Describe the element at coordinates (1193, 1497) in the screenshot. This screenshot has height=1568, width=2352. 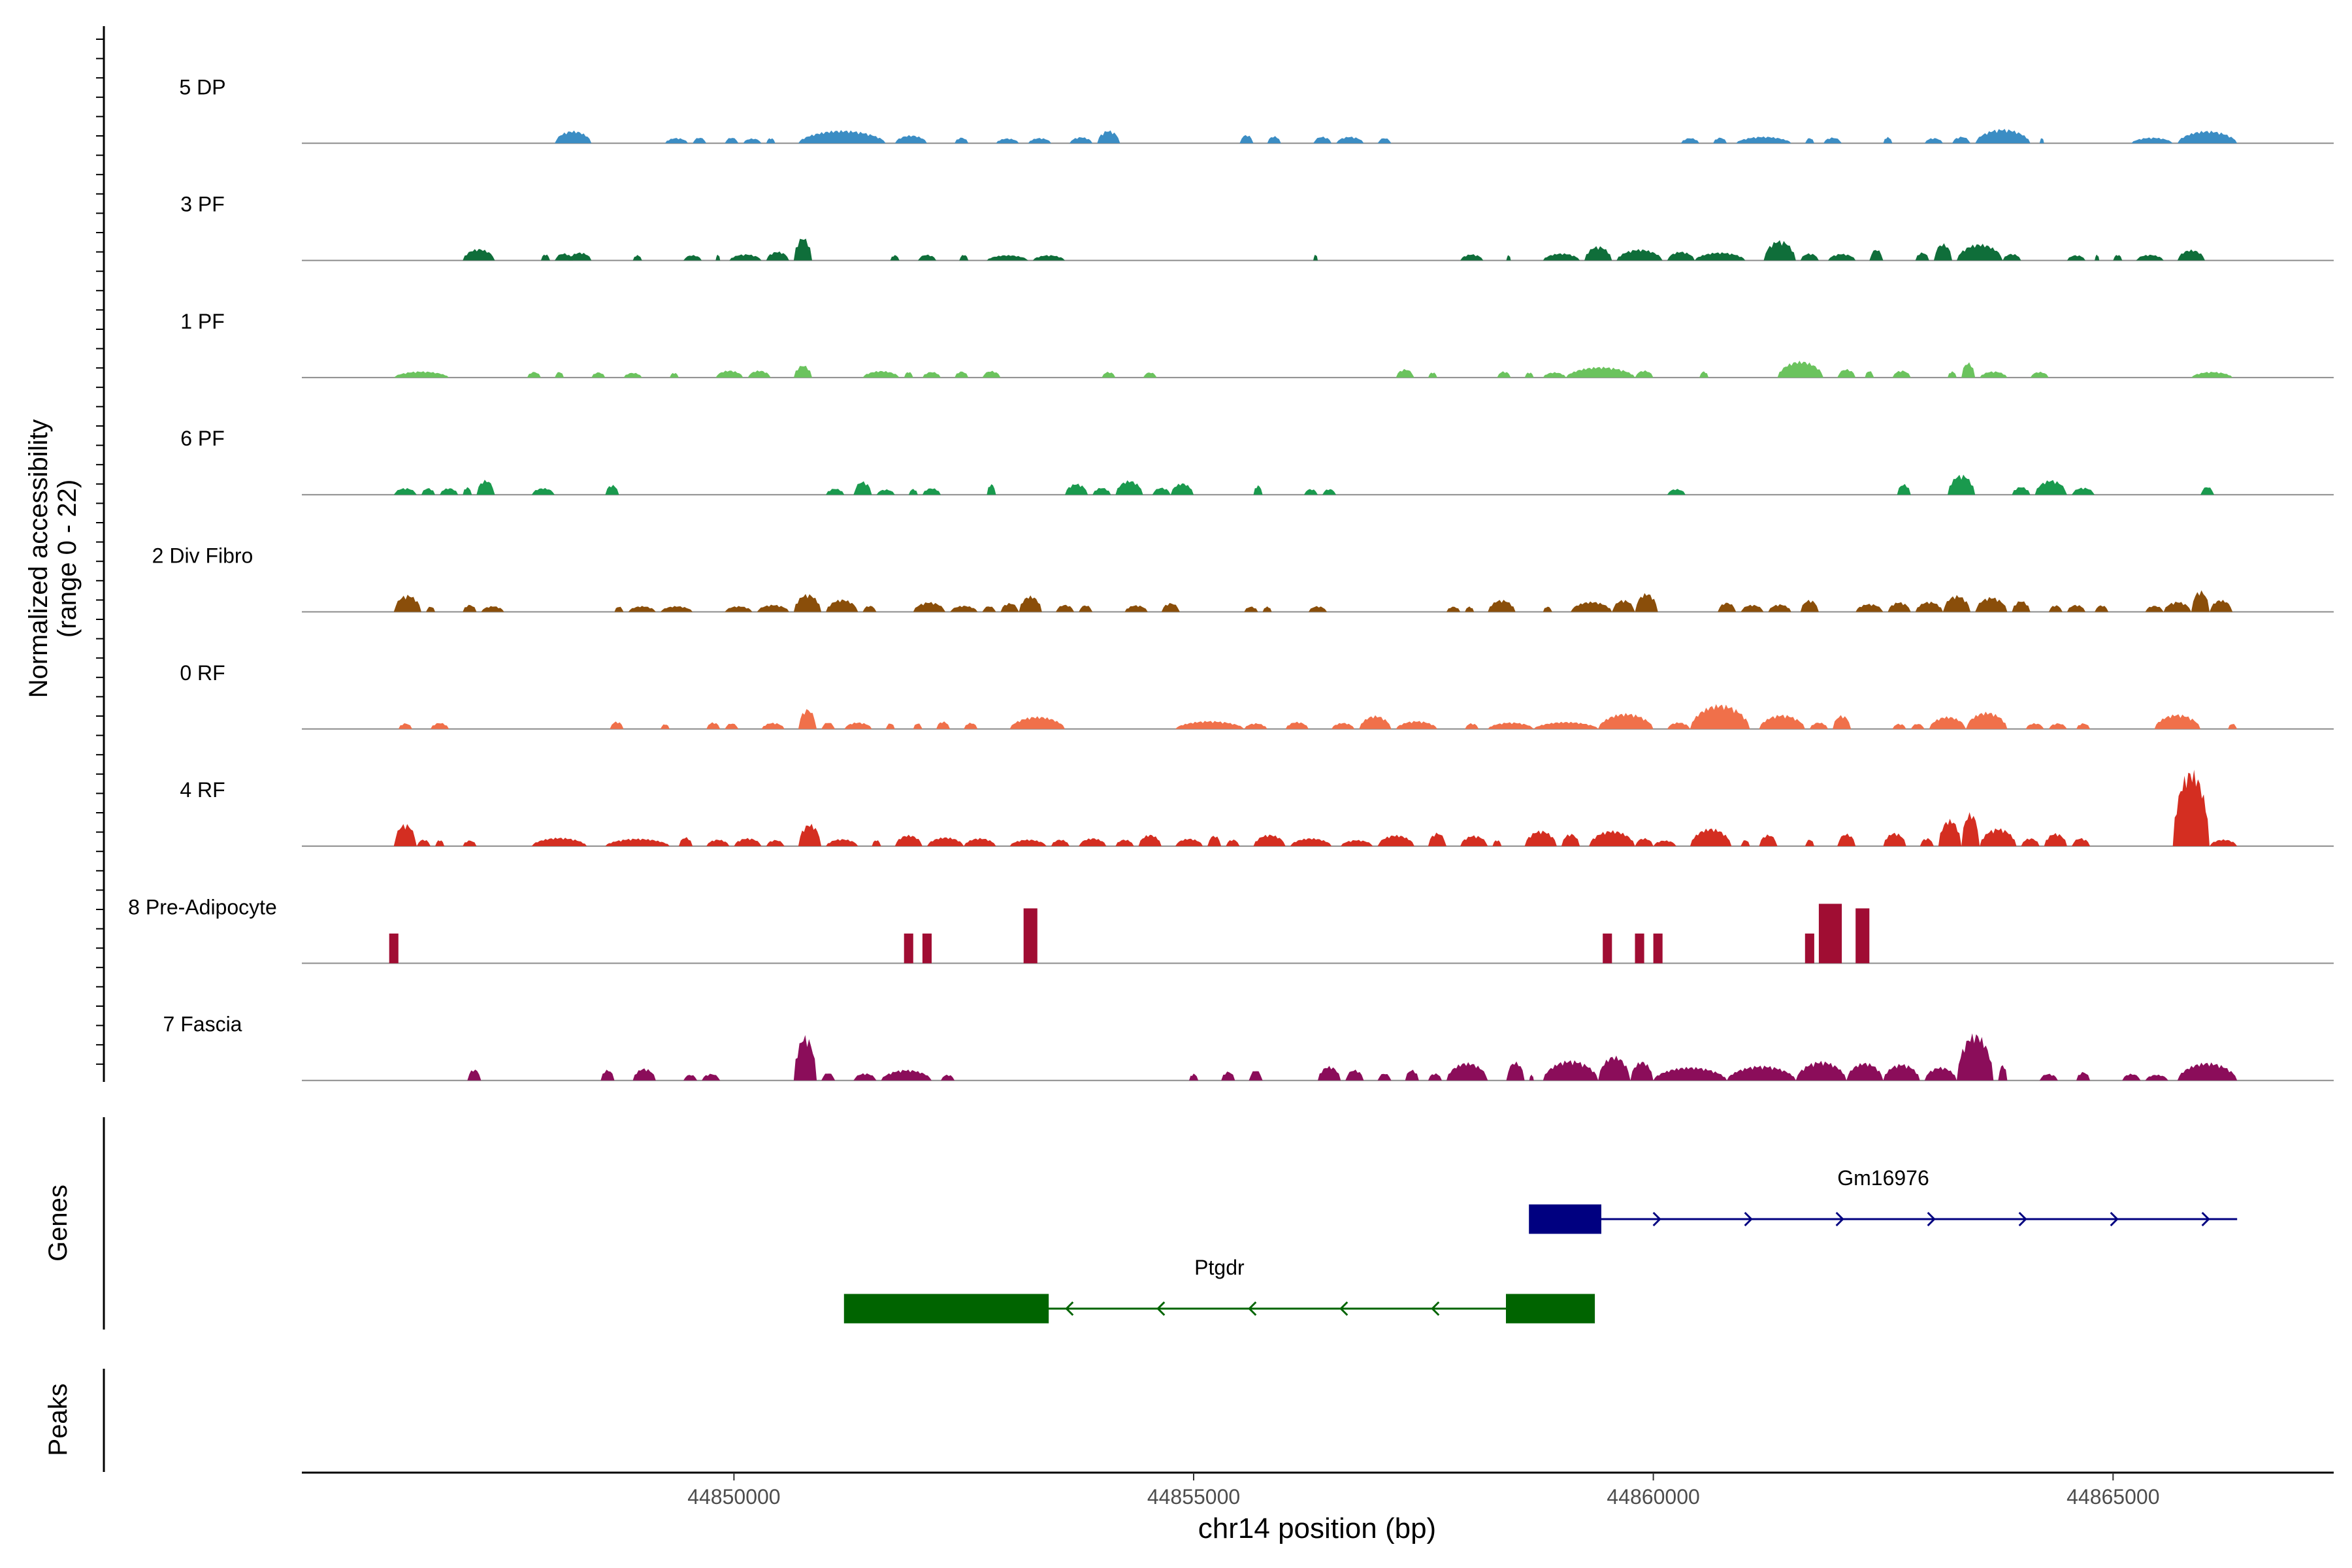
I see `x-tick-label: 44855000` at that location.